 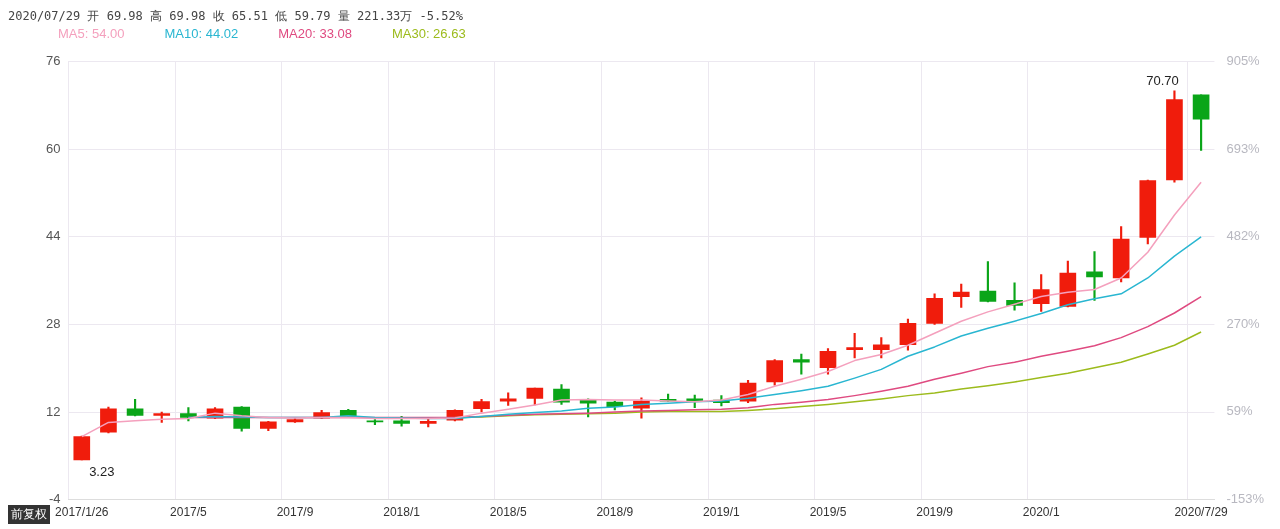 I want to click on text: 前复权, so click(x=29, y=514).